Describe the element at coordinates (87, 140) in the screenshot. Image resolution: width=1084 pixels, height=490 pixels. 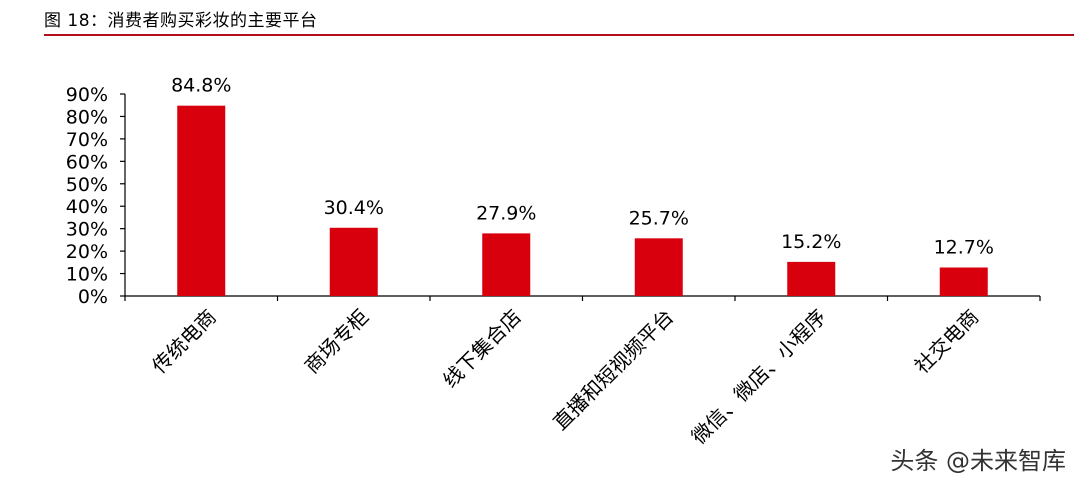
I see `y-tick-label: 70%` at that location.